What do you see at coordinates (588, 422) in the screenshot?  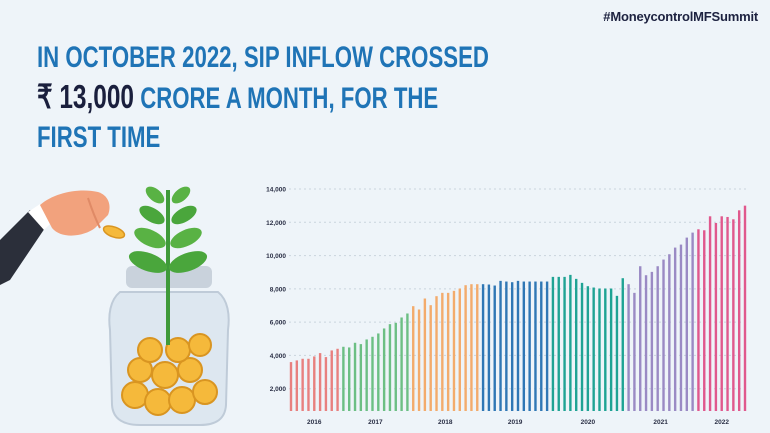 I see `x-tick-label: 2020` at bounding box center [588, 422].